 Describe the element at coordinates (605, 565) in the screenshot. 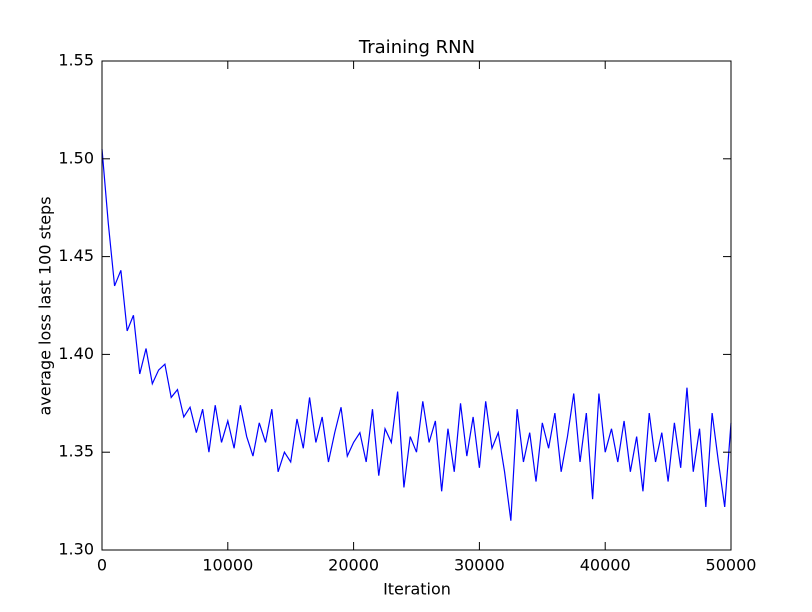

I see `x-tick-label: 40000` at that location.